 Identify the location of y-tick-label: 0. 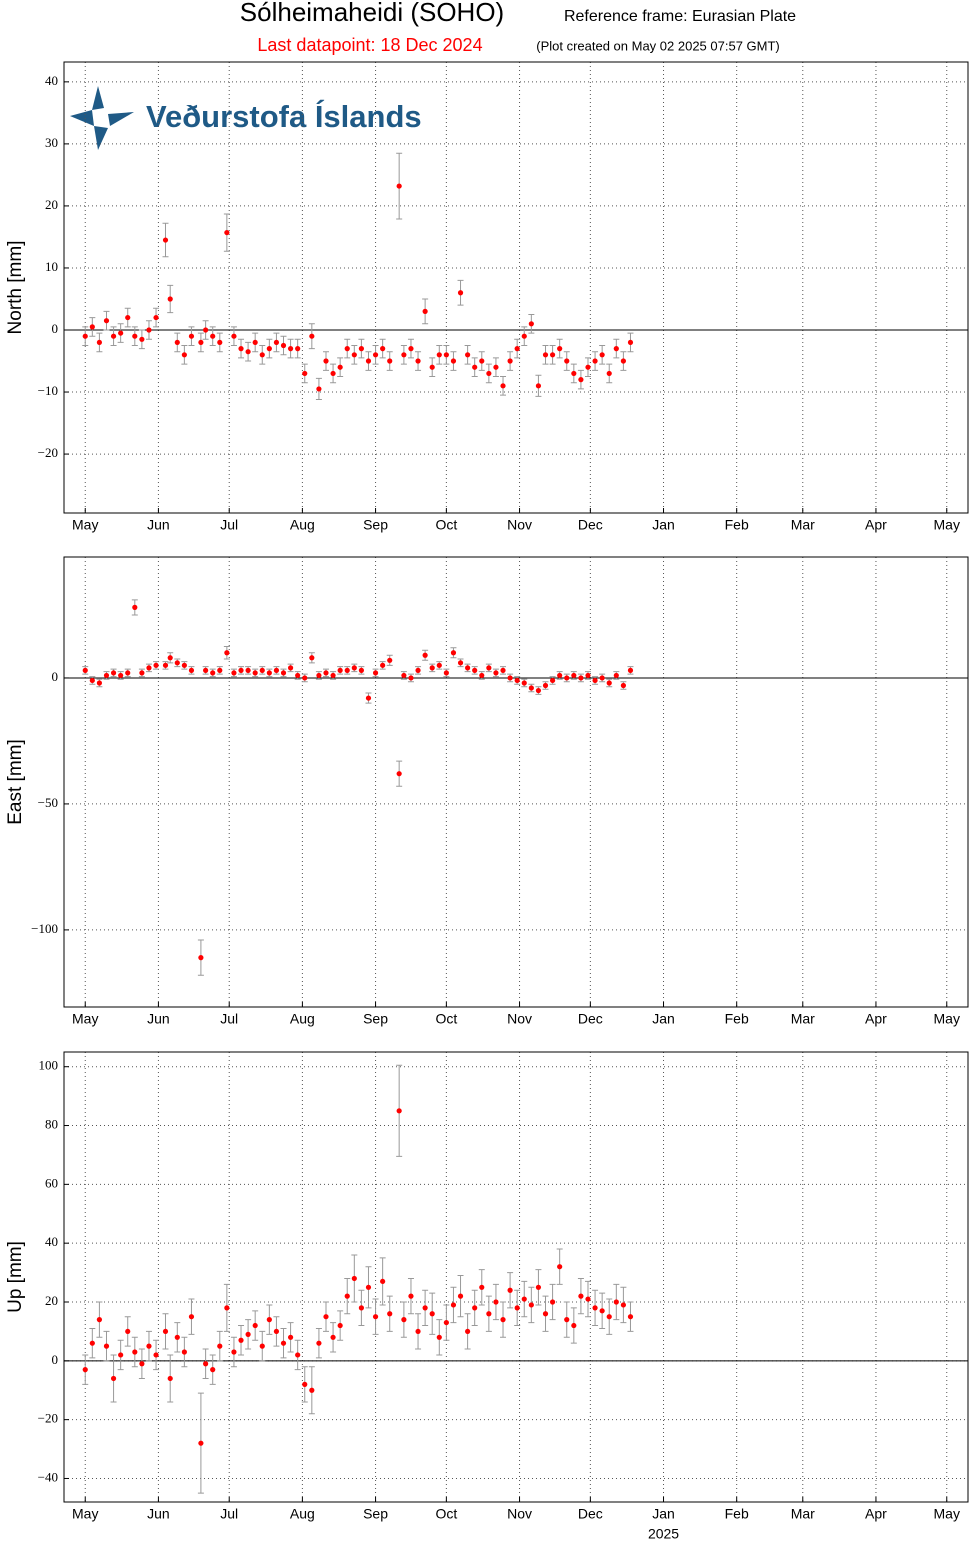
(55, 328).